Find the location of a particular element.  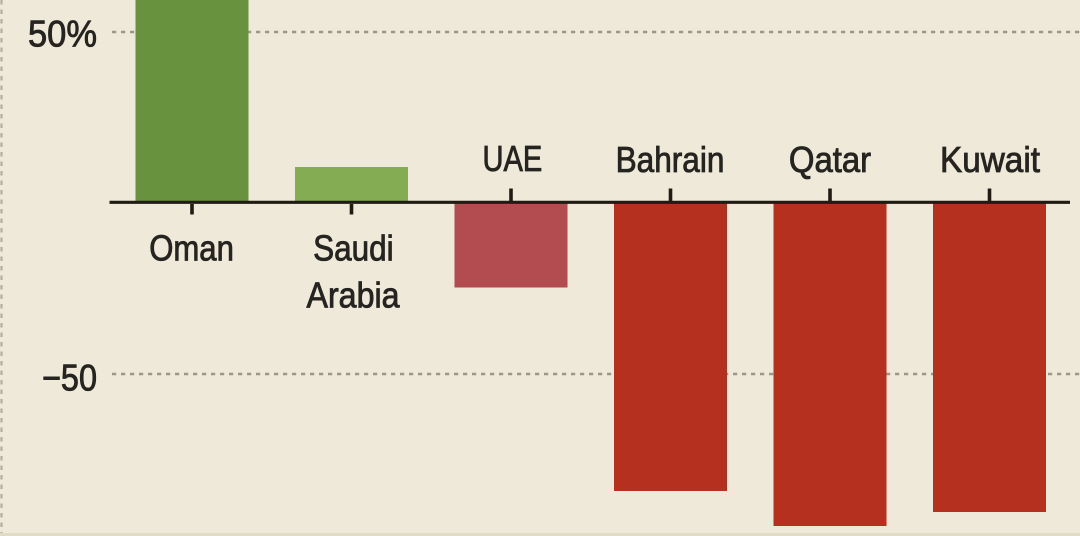

svg-text: Bahrain is located at coordinates (670, 159).